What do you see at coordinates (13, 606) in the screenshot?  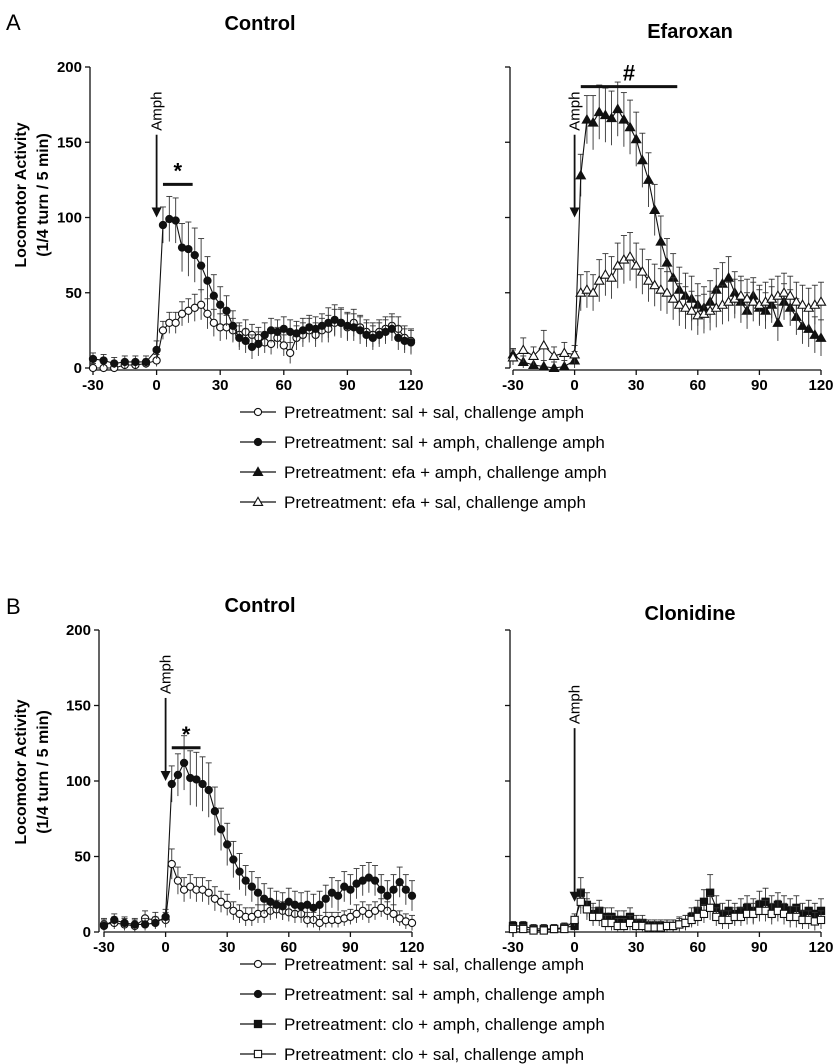 I see `panel-letter-b: B` at bounding box center [13, 606].